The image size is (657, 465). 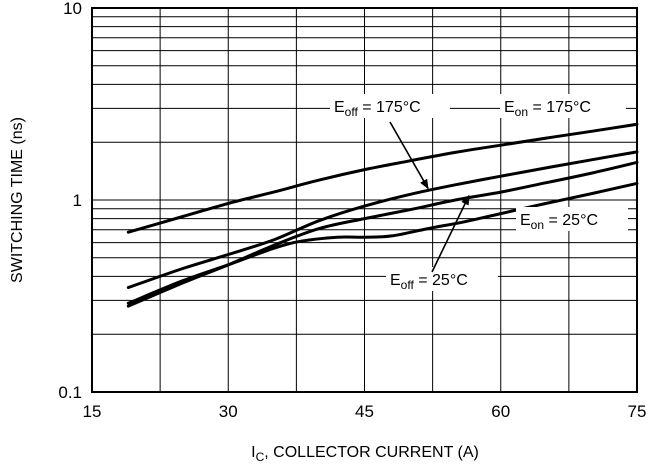 I want to click on series-label-eoff-175: Eoff = 175°C, so click(x=377, y=109).